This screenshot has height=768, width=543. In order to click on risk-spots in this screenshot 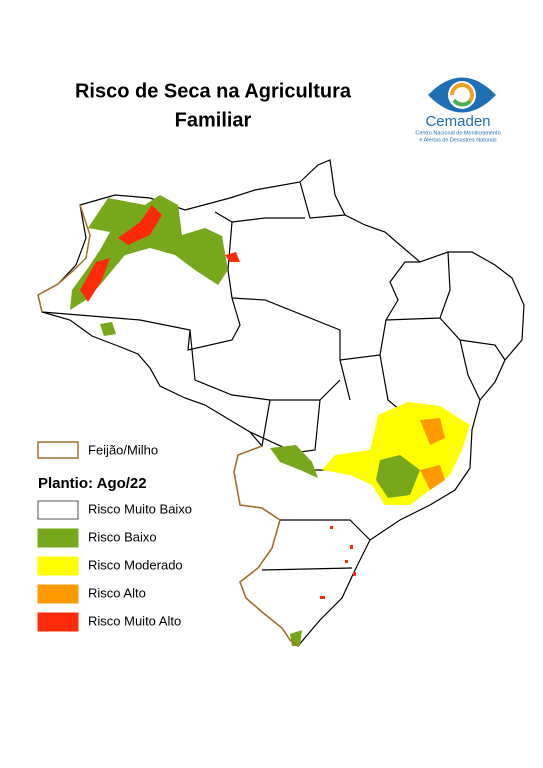, I will do `click(338, 562)`.